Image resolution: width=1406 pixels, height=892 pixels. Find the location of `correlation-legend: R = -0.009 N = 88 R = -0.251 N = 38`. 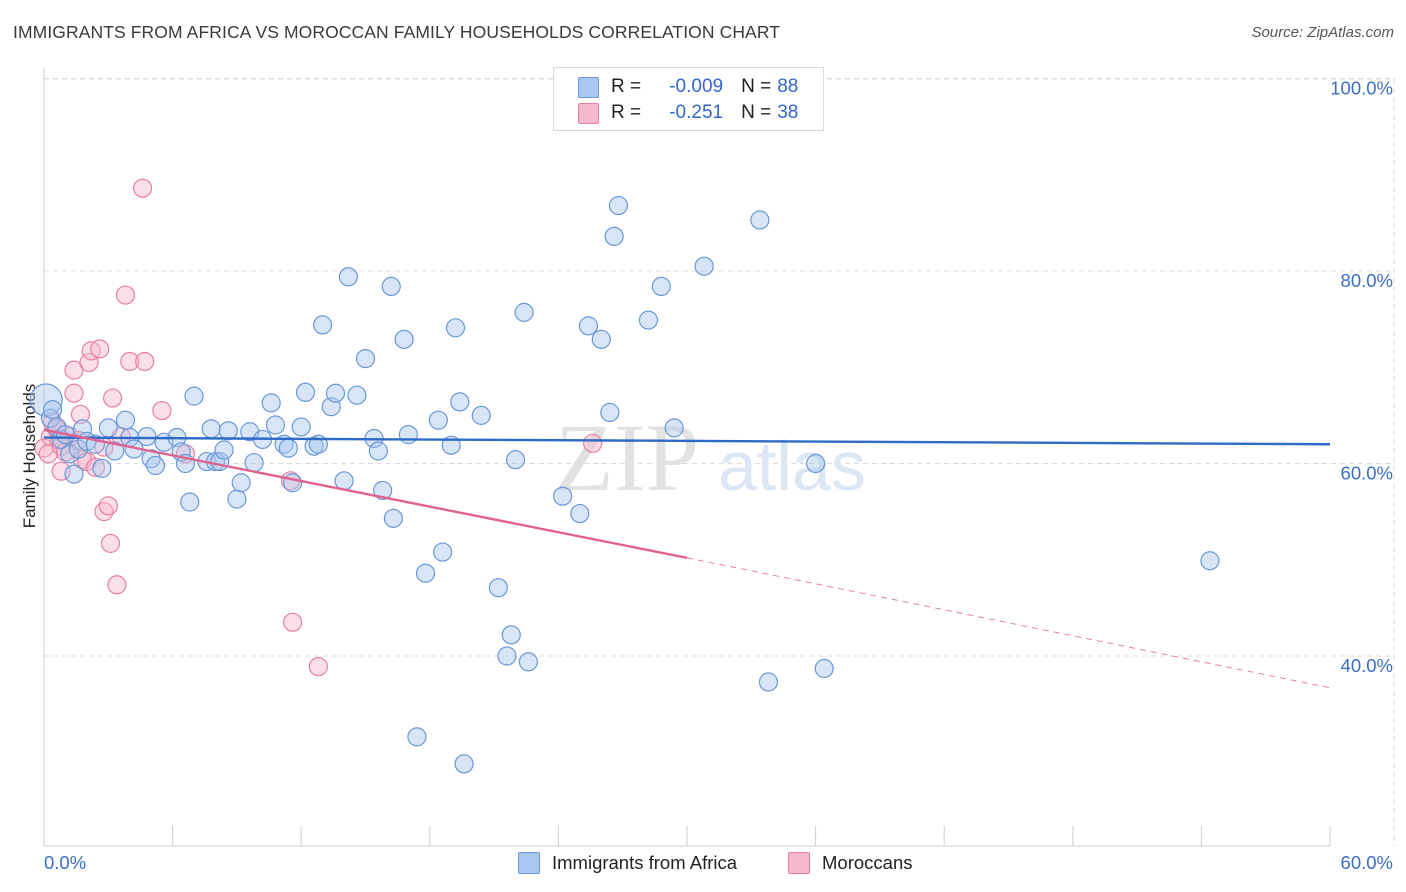

correlation-legend: R = -0.009 N = 88 R = -0.251 N = 38 is located at coordinates (688, 99).